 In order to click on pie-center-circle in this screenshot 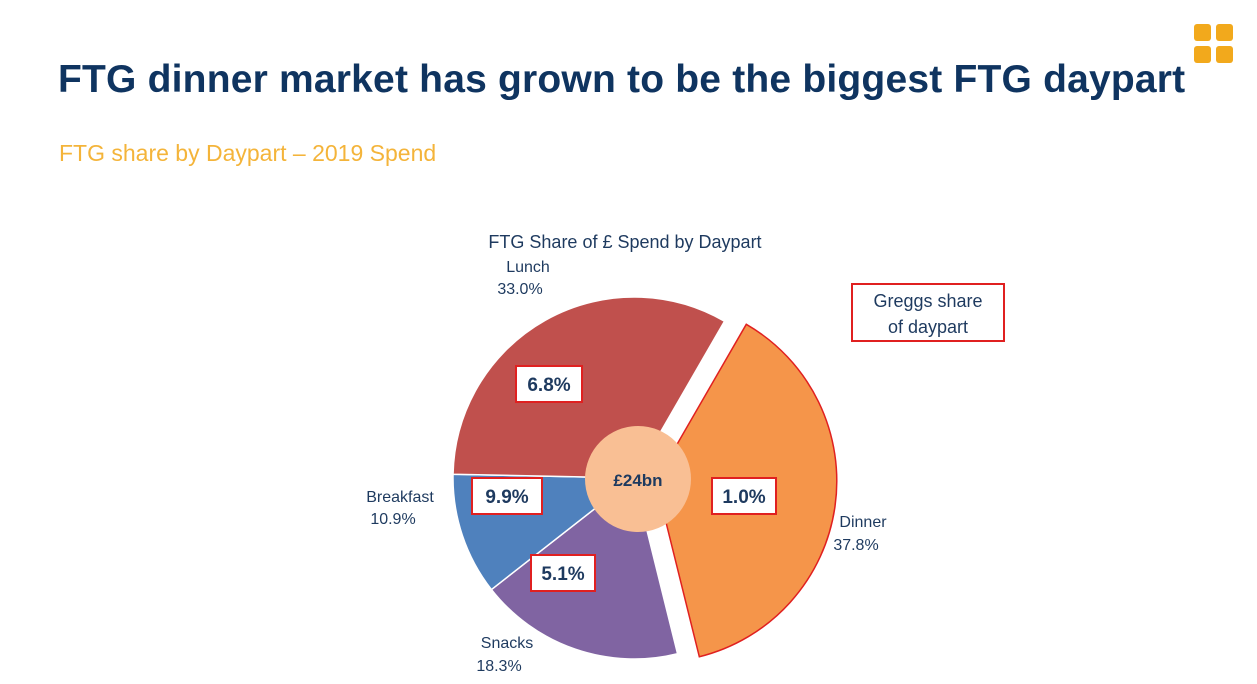, I will do `click(638, 479)`.